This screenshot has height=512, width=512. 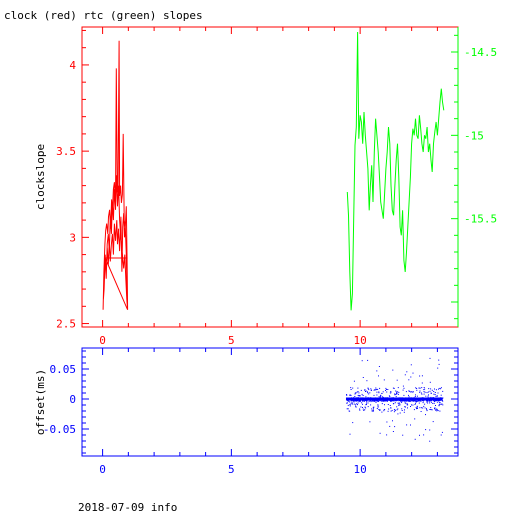 What do you see at coordinates (480, 52) in the screenshot?
I see `y2-tick-label: -14.5` at bounding box center [480, 52].